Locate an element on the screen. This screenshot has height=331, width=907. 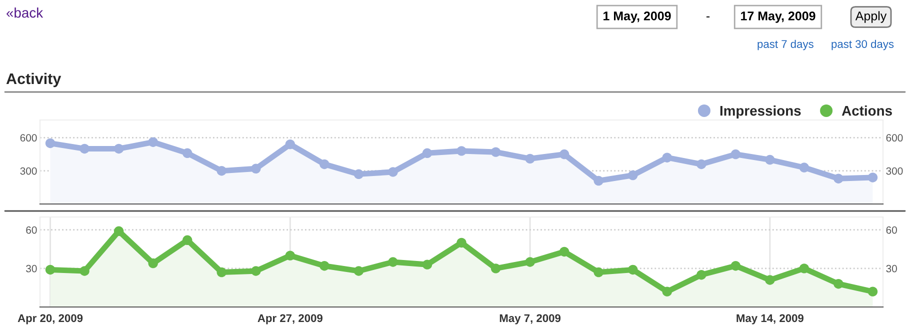
y2-tick-label: 30 is located at coordinates (891, 268).